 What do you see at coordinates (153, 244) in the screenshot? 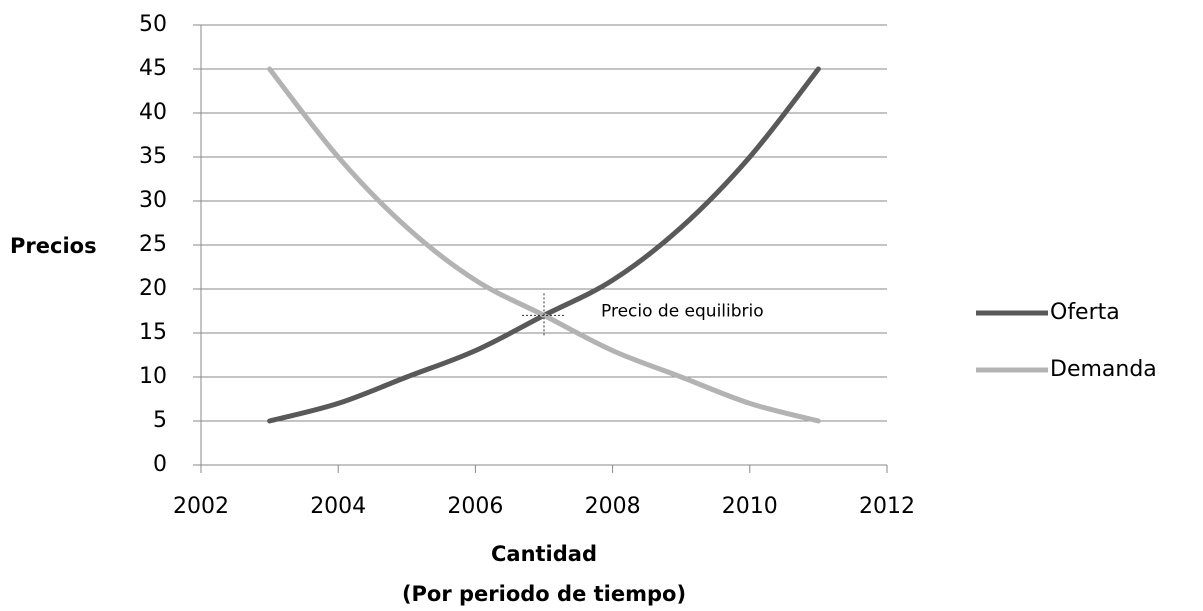
I see `y-tick-label: 25` at bounding box center [153, 244].